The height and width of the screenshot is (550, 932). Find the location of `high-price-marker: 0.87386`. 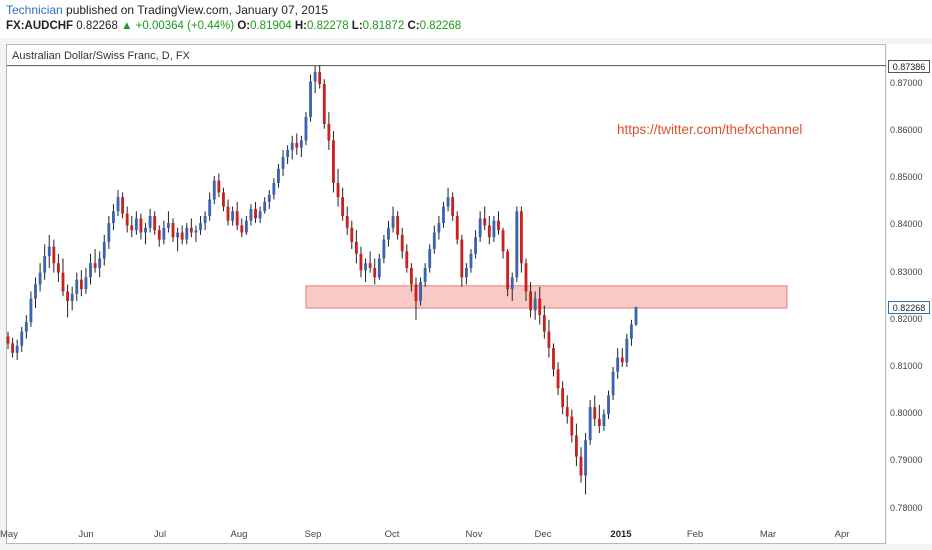

high-price-marker: 0.87386 is located at coordinates (909, 66).